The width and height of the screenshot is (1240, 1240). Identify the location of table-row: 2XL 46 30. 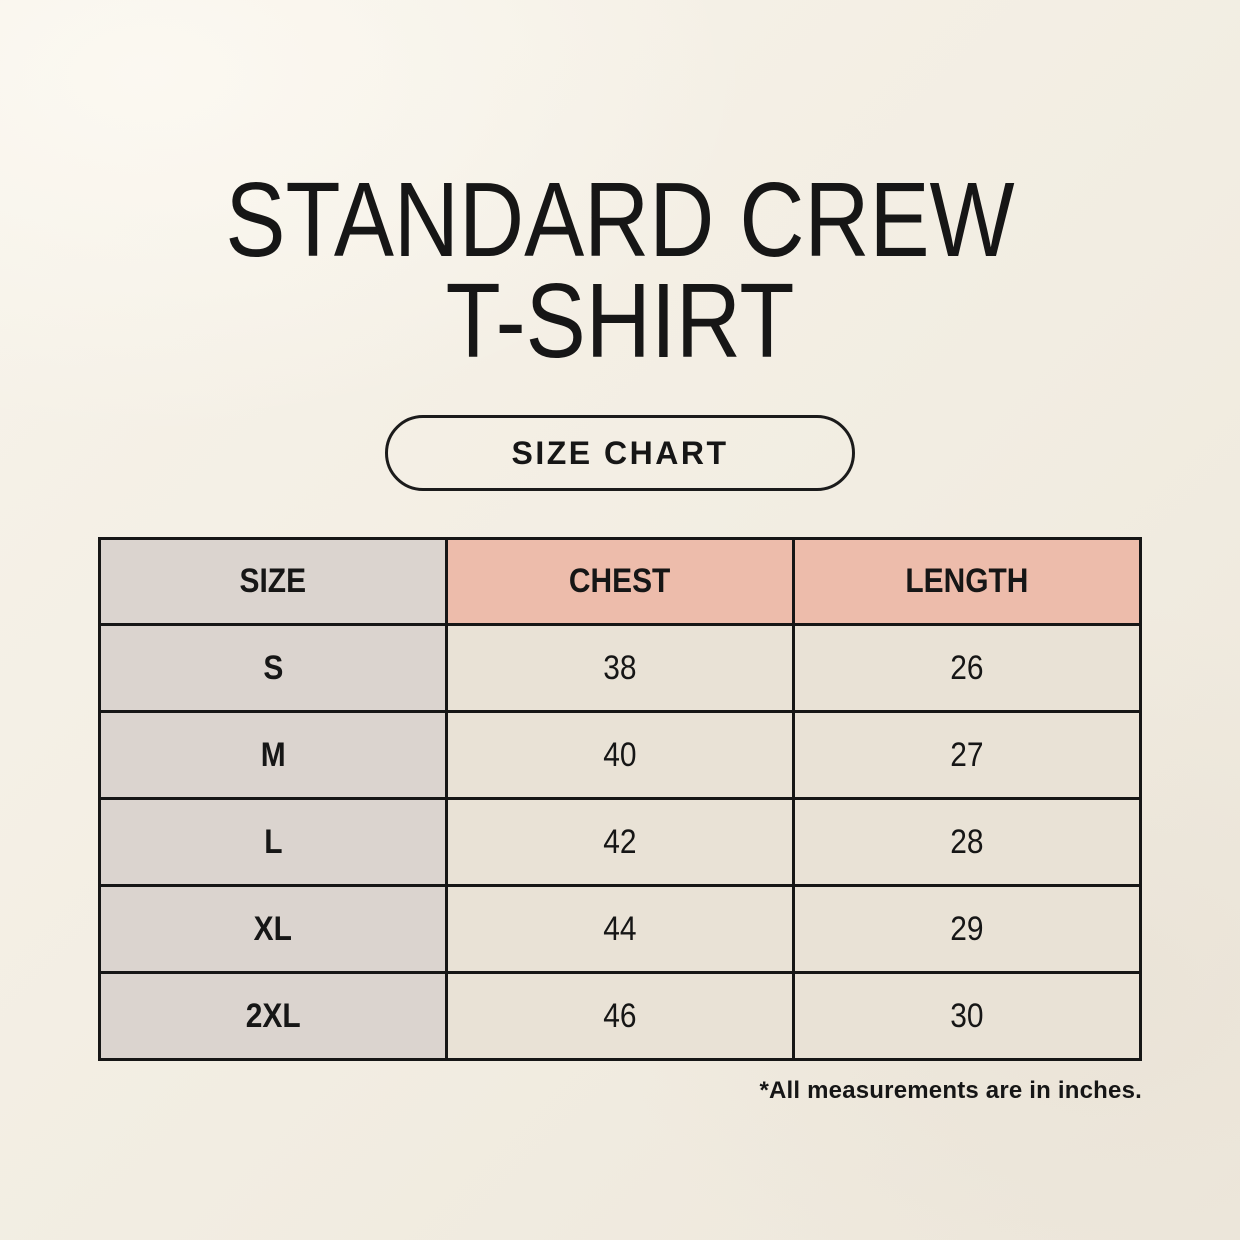
(620, 1016).